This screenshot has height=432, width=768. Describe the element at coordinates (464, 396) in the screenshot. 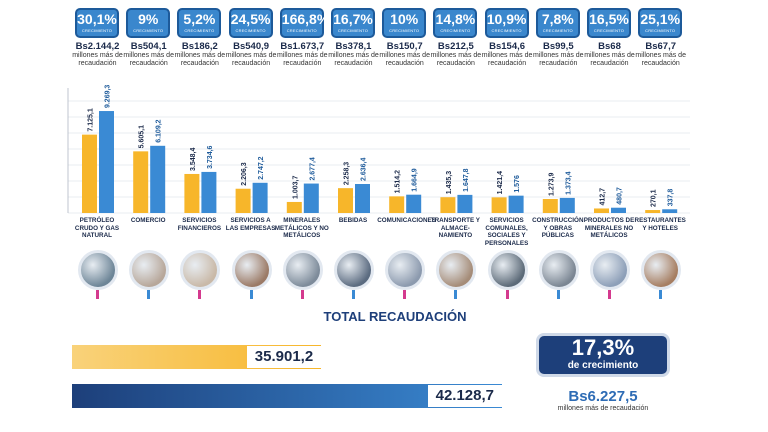

I see `total-value-current: 42.128,7` at that location.